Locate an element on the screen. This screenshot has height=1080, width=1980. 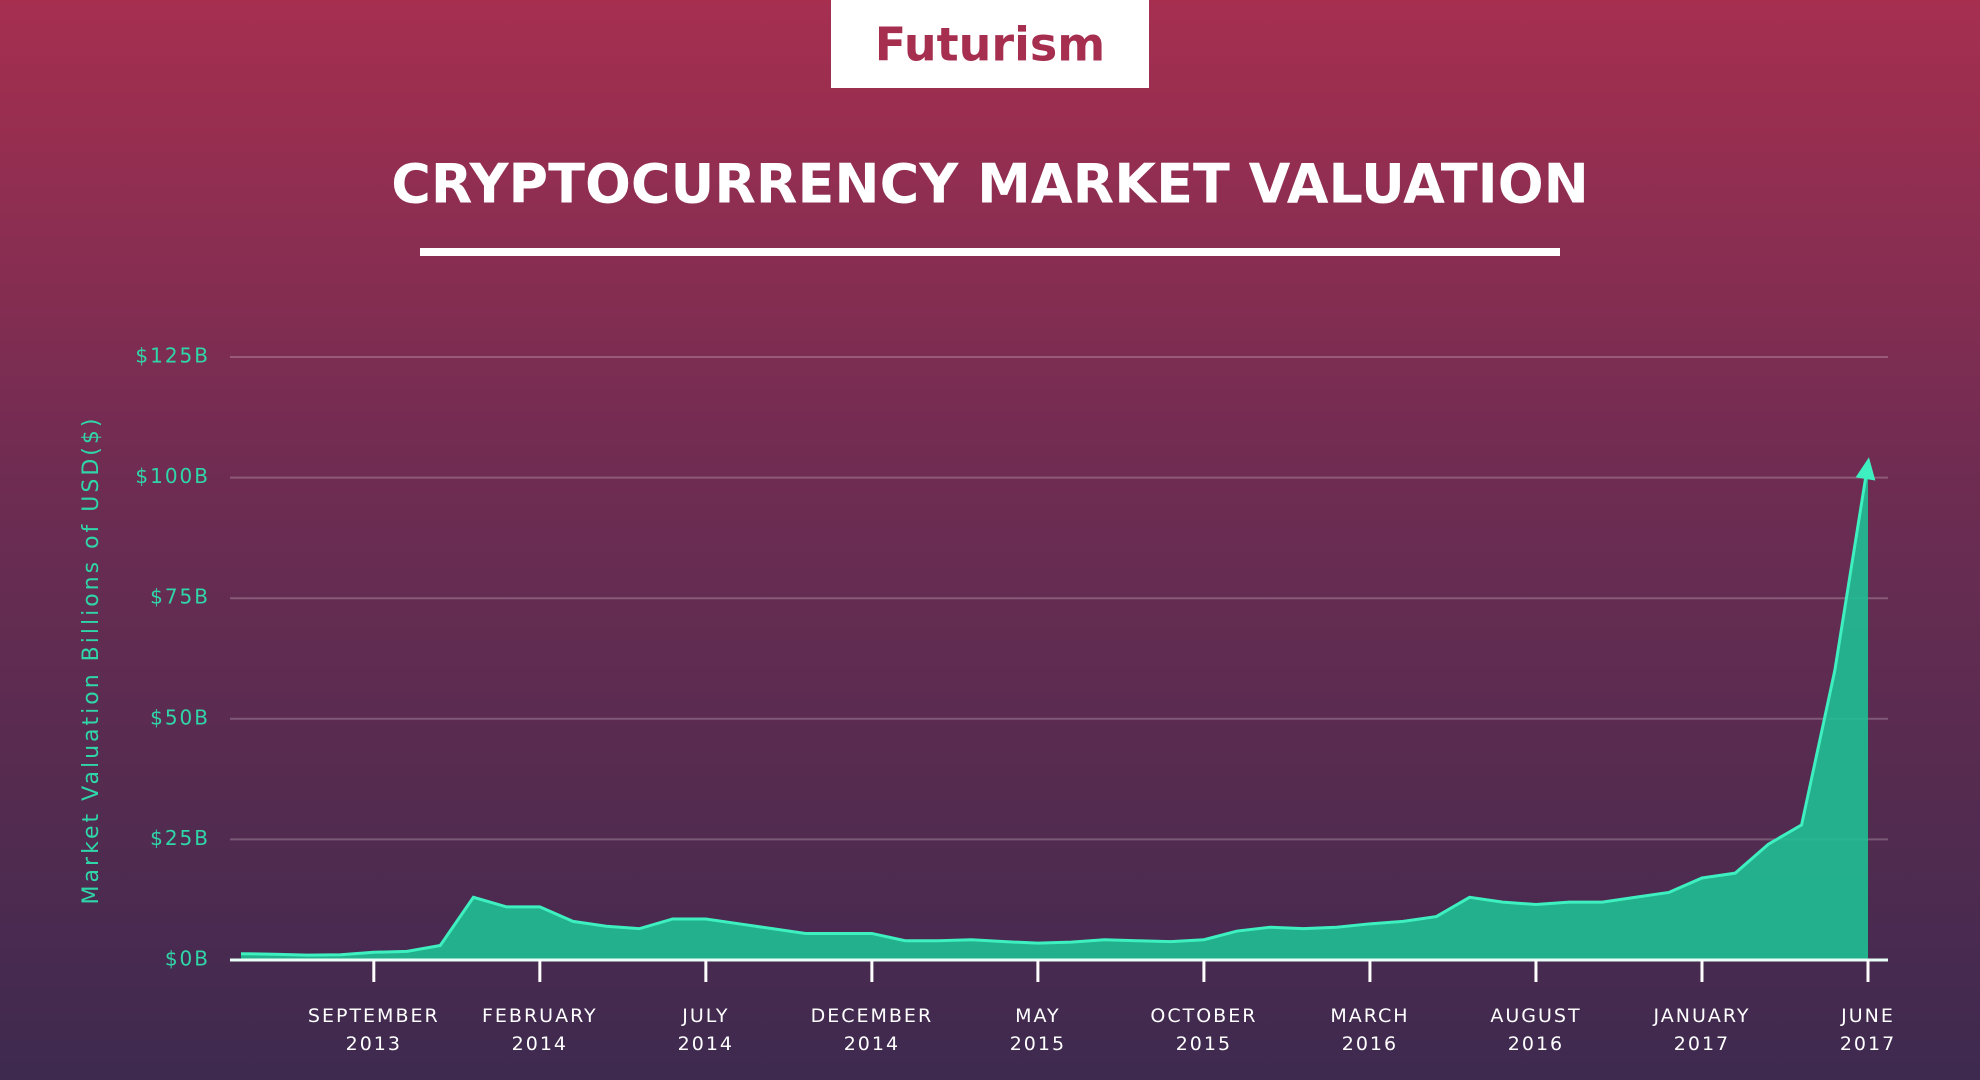
x-tick-label: MAY 2015 is located at coordinates (1038, 1030).